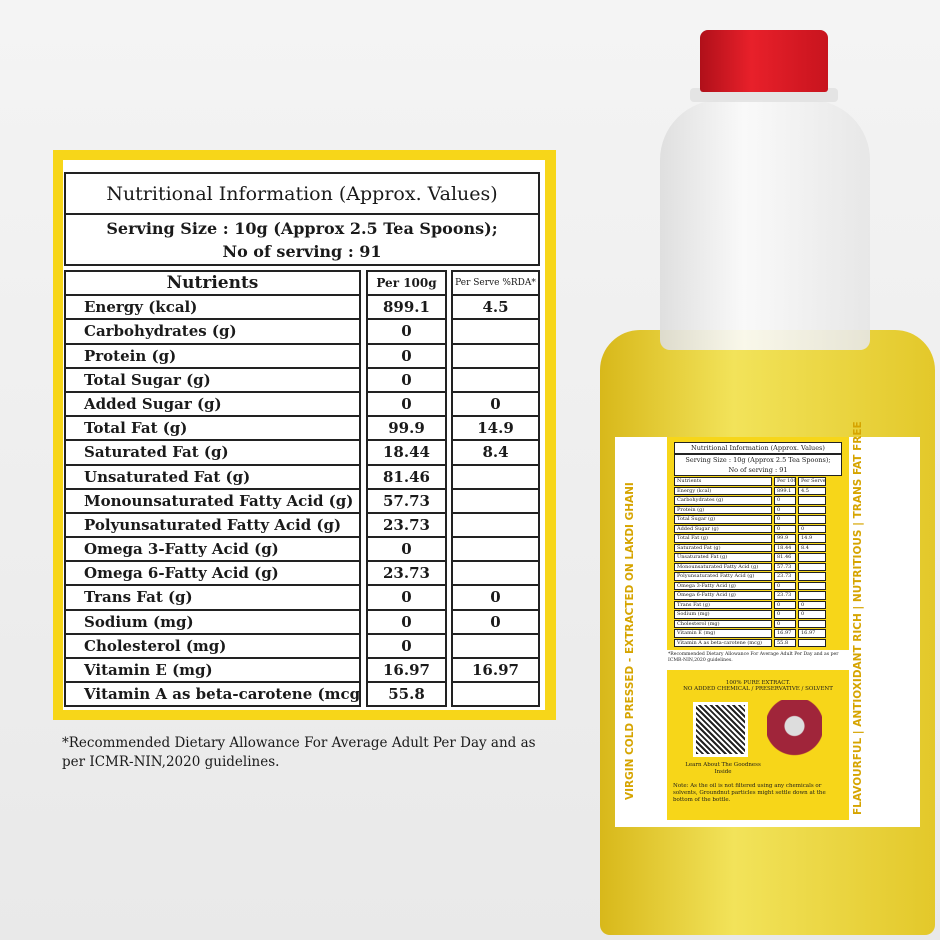 This screenshot has height=940, width=940. I want to click on mini-cell: 14.9, so click(812, 538).